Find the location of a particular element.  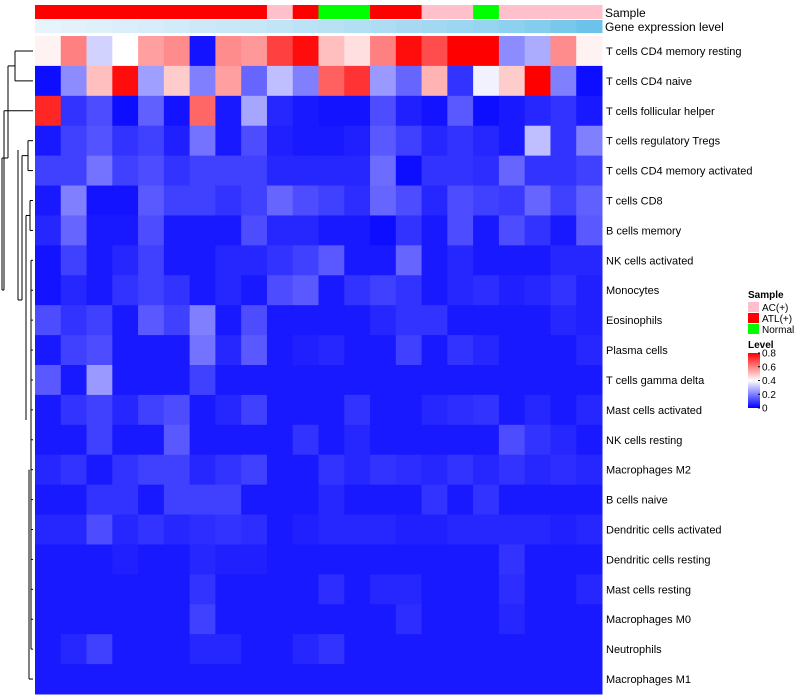

row-label: Dendritic cells activated is located at coordinates (664, 531).